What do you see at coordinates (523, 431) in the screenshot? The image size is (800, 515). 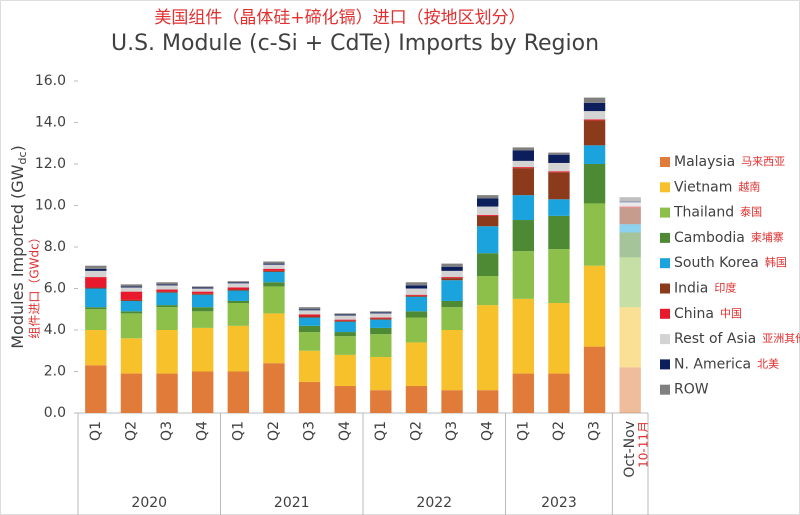 I see `x-tick-label: Q1` at bounding box center [523, 431].